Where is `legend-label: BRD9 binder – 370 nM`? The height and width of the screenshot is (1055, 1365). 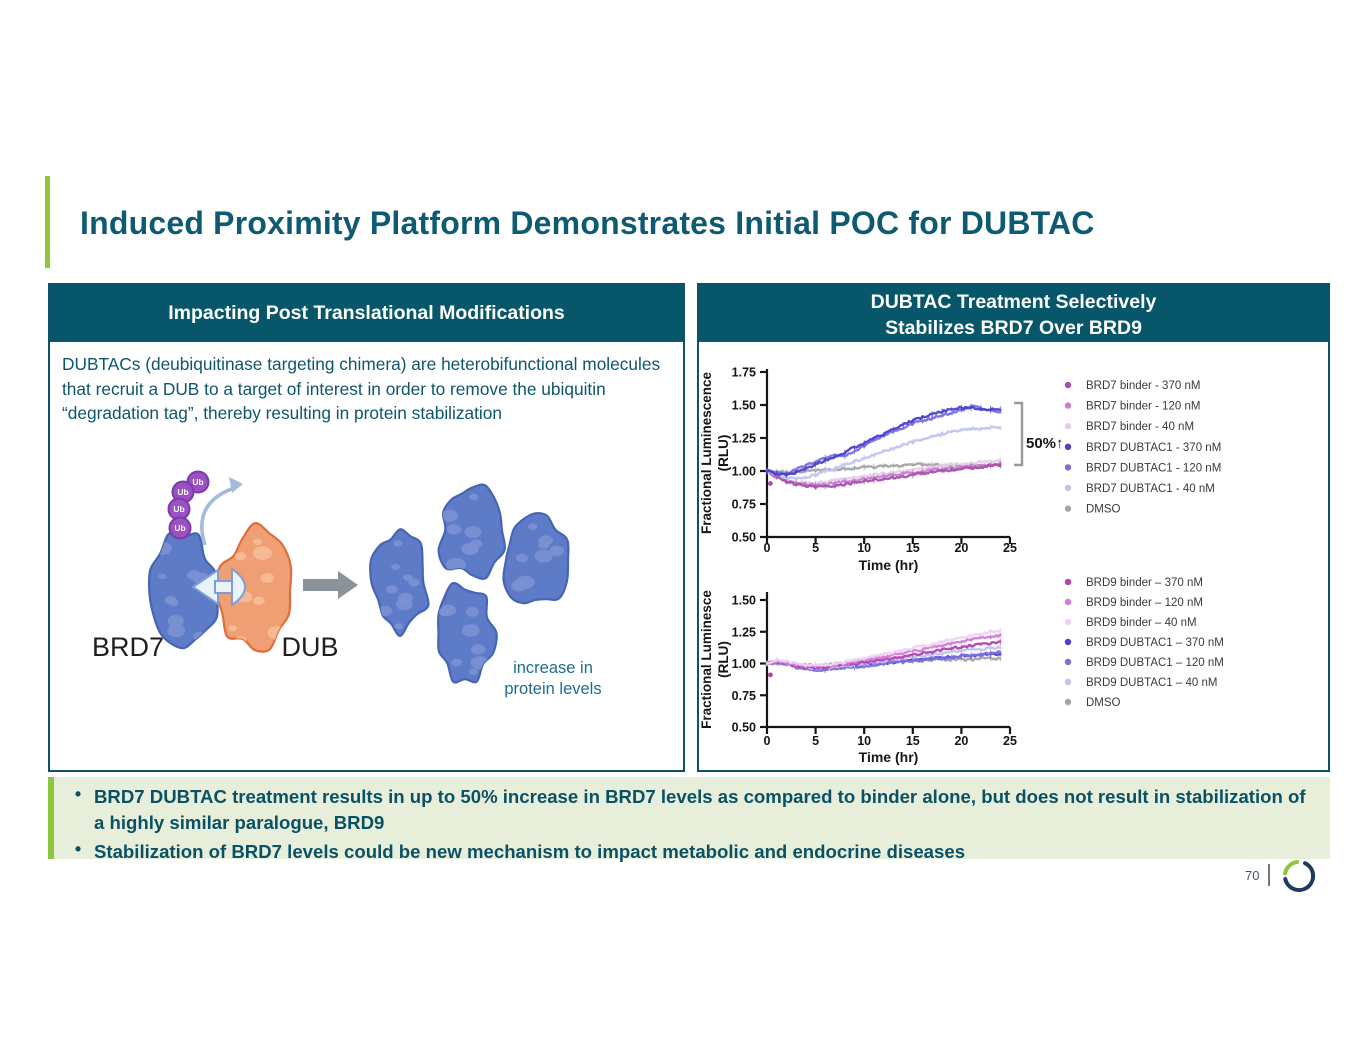
legend-label: BRD9 binder – 370 nM is located at coordinates (1144, 583).